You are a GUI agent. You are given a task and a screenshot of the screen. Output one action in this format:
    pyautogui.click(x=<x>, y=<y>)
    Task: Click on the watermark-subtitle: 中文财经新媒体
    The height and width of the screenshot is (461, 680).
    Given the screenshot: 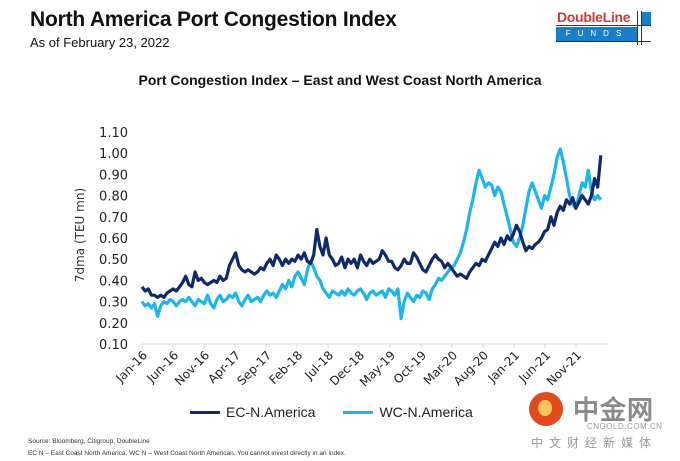 What is the action you would take?
    pyautogui.click(x=594, y=443)
    